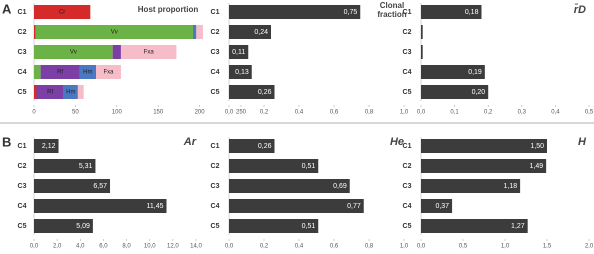 This screenshot has width=594, height=254. I want to click on chart-title: r̄D, so click(580, 10).